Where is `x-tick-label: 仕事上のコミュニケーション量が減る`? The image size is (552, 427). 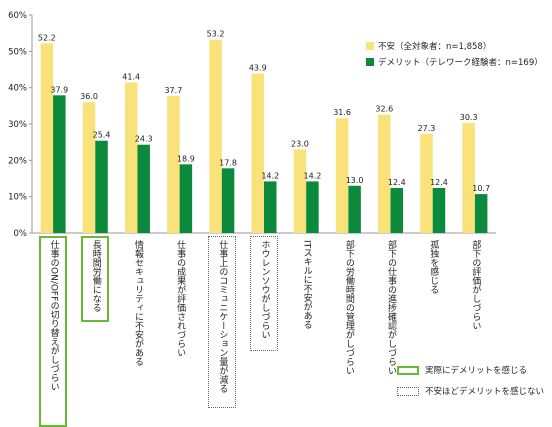 x-tick-label: 仕事上のコミュニケーション量が減る is located at coordinates (222, 316).